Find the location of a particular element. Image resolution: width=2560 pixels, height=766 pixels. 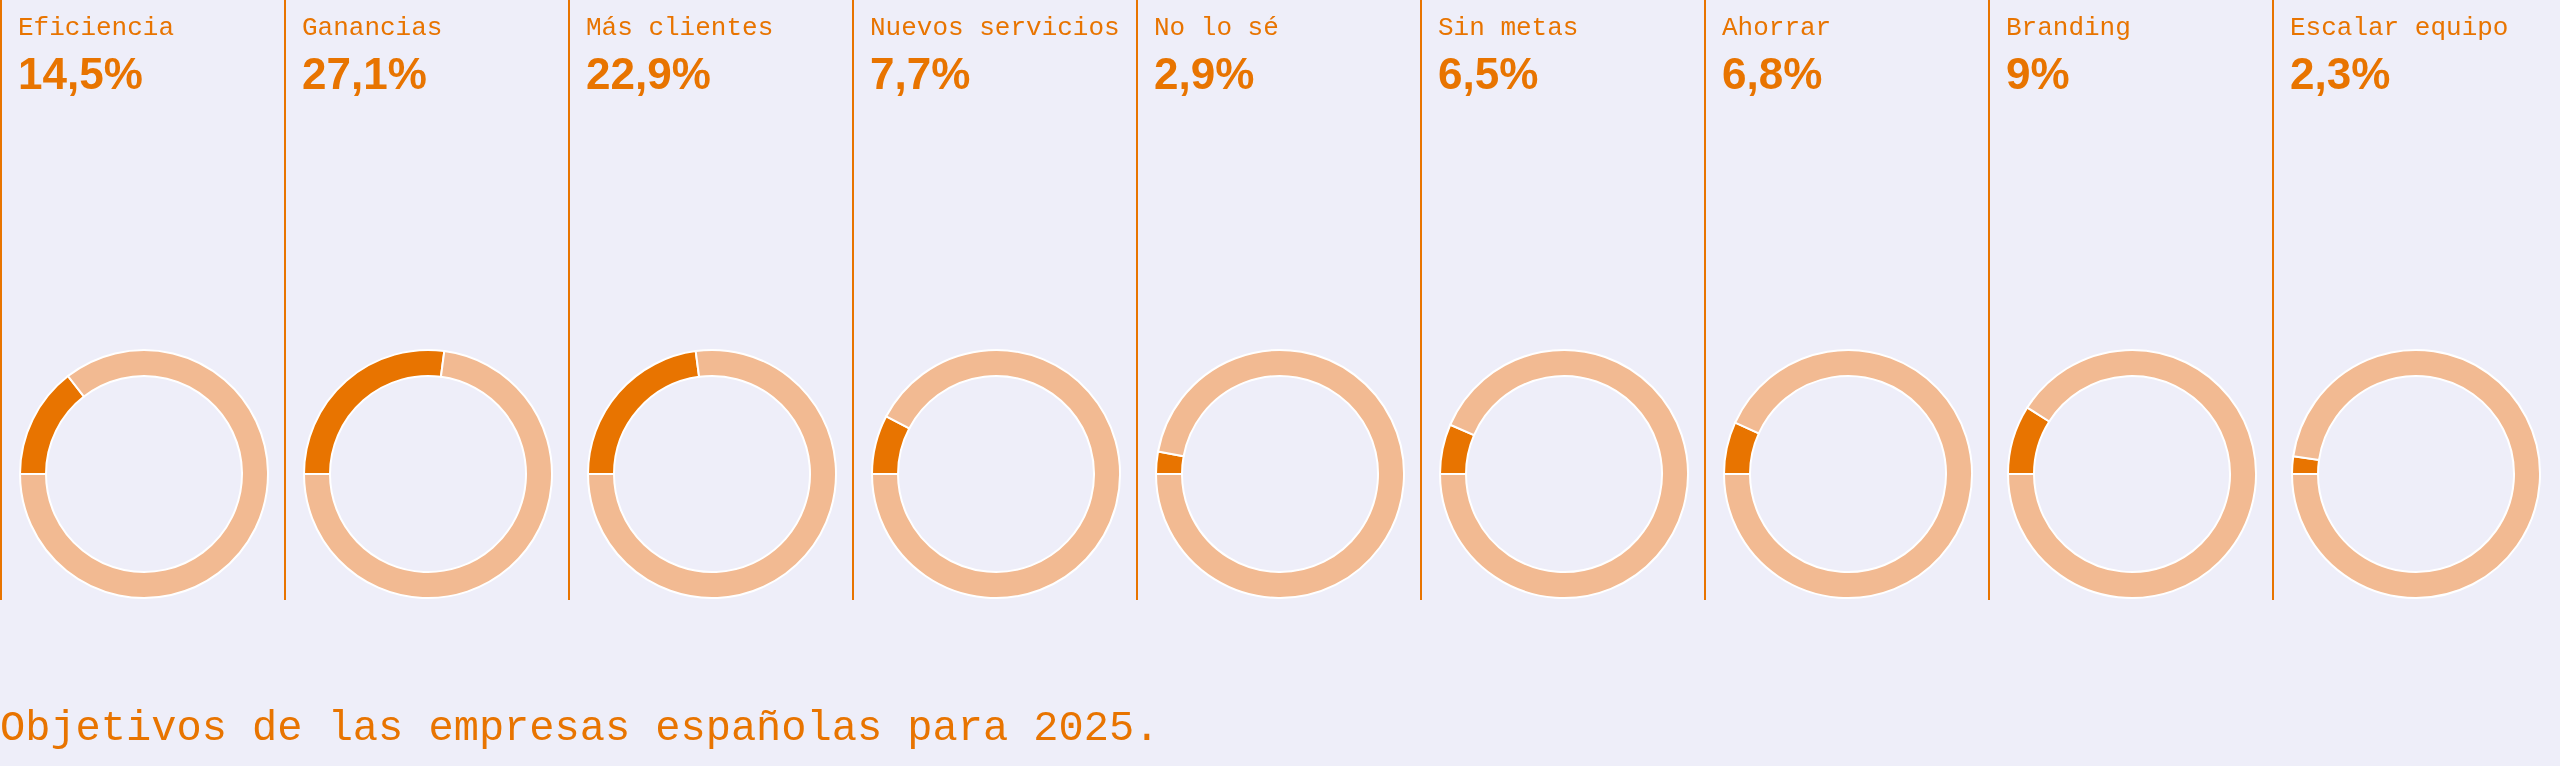

chart-subtitle: 27,1% is located at coordinates (364, 73).